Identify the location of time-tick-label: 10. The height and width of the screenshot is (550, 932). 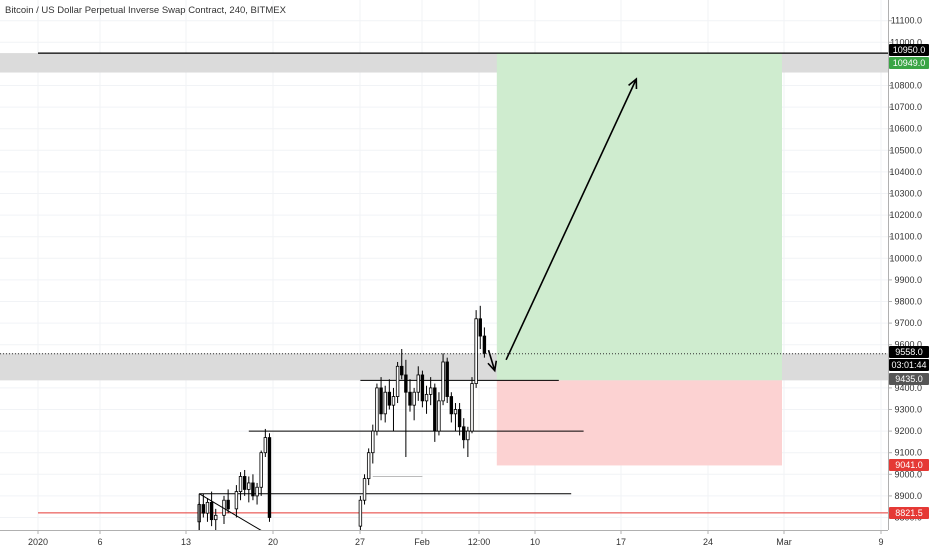
(535, 542).